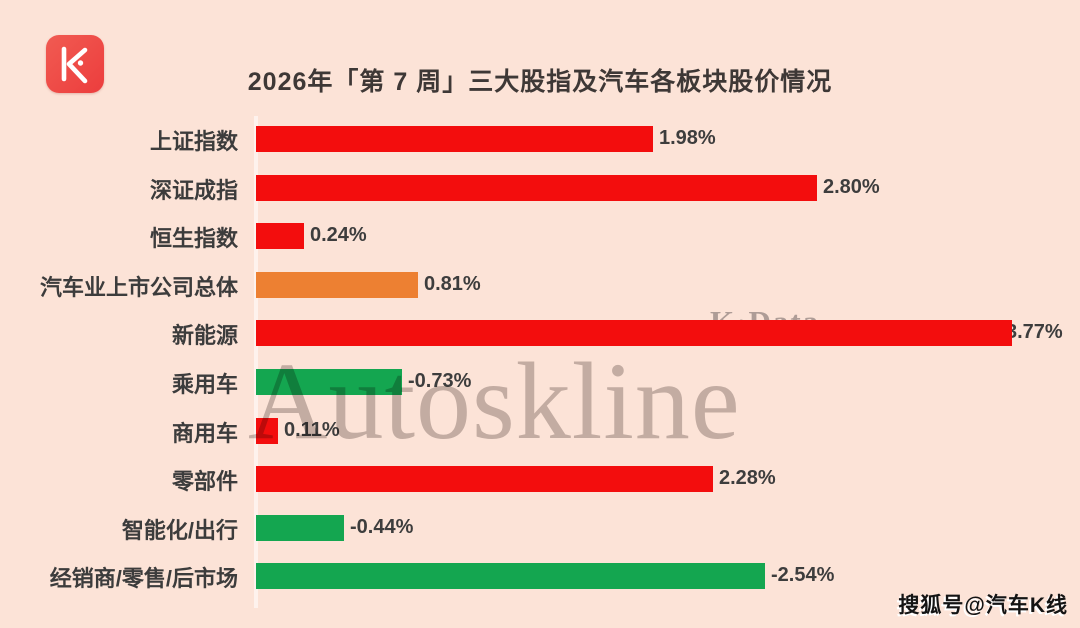 The width and height of the screenshot is (1080, 628). I want to click on bar-value-5: -0.73%, so click(440, 381).